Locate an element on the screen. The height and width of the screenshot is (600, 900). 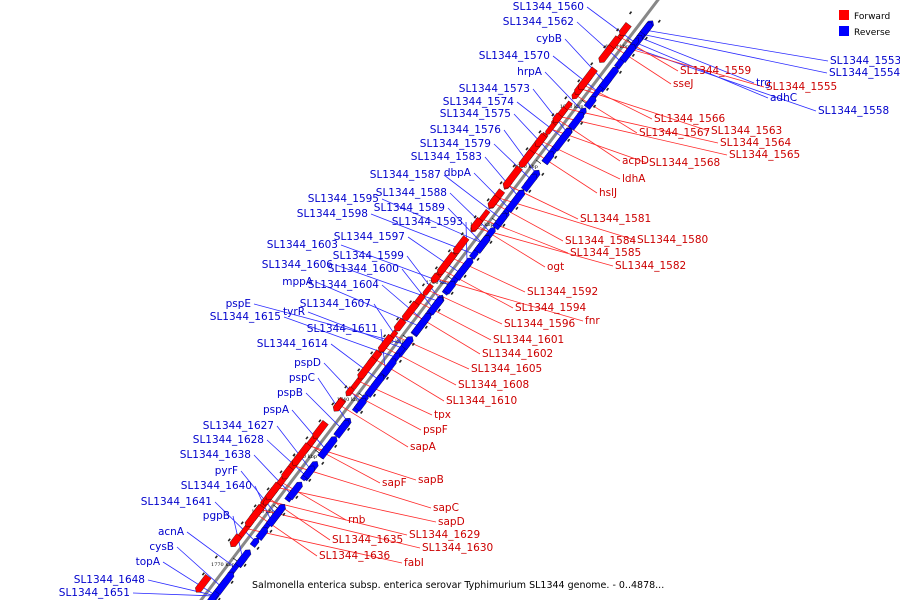
reverse-gene-label: hrpA is located at coordinates (530, 72).